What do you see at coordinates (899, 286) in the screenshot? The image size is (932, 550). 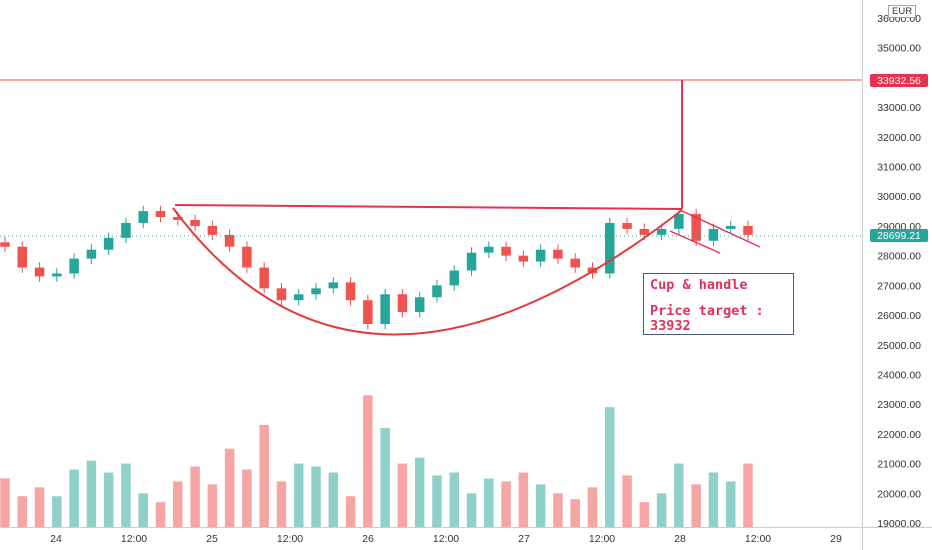 I see `price-tick-label: 27000.00` at bounding box center [899, 286].